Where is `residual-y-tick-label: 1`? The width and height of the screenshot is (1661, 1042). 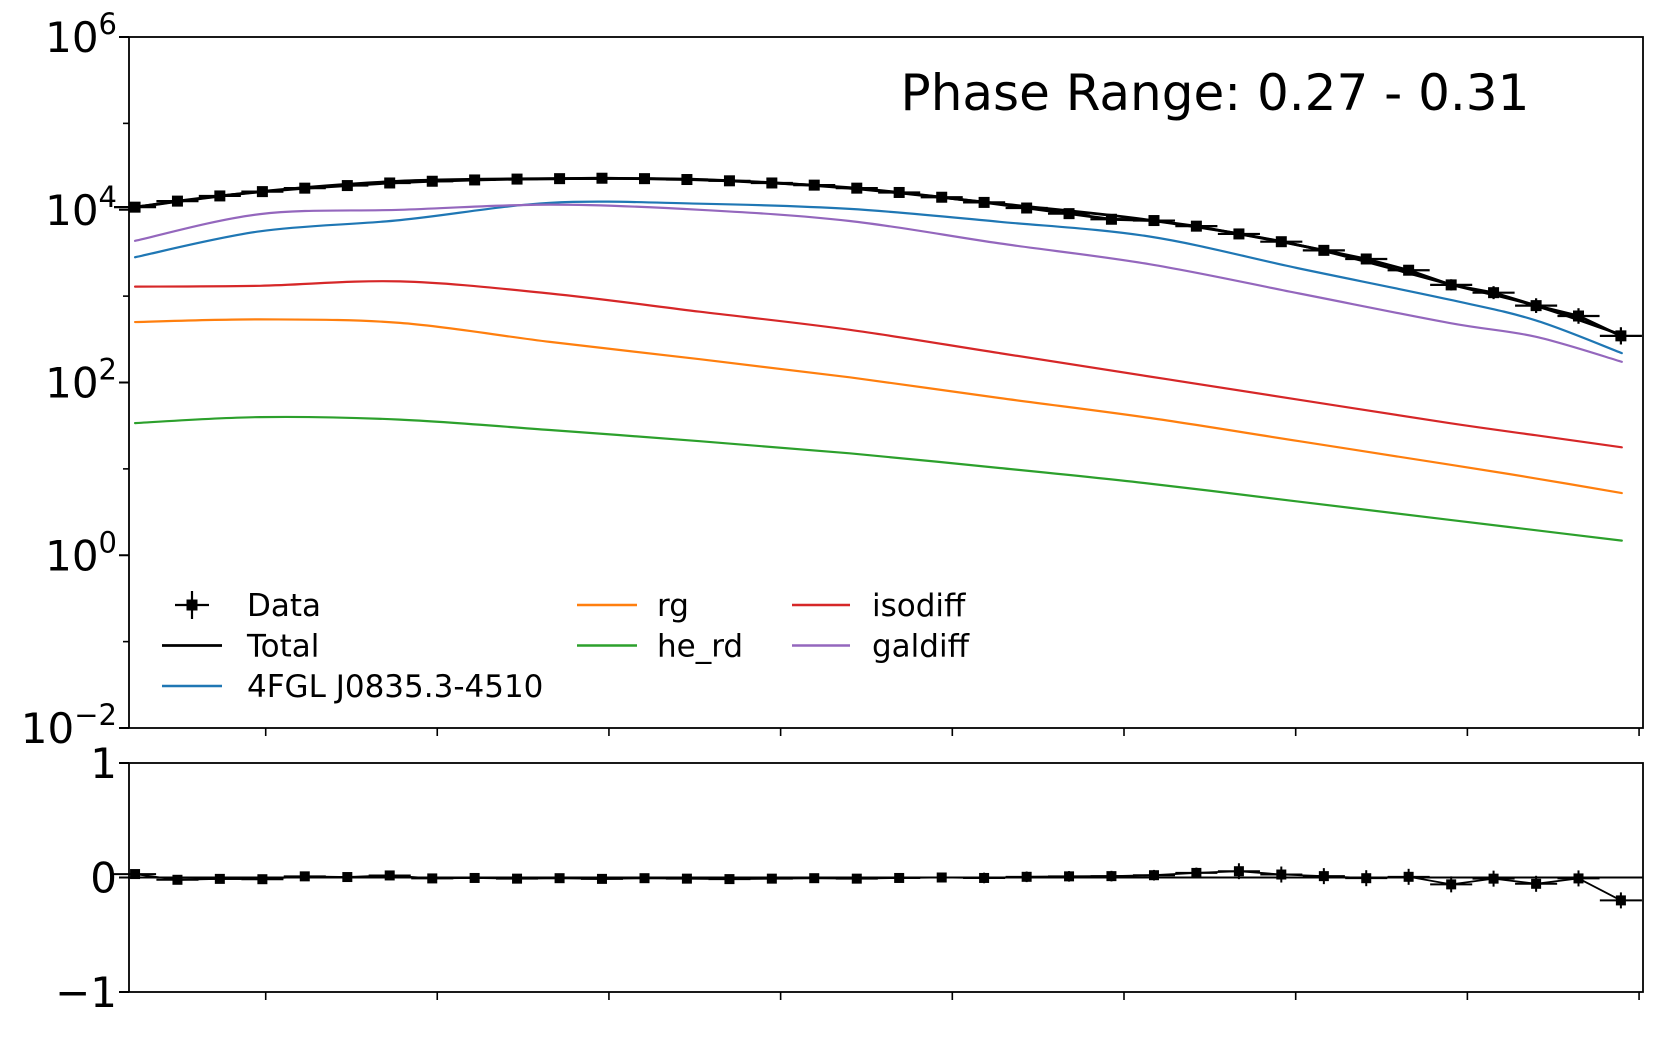 residual-y-tick-label: 1 is located at coordinates (103, 763).